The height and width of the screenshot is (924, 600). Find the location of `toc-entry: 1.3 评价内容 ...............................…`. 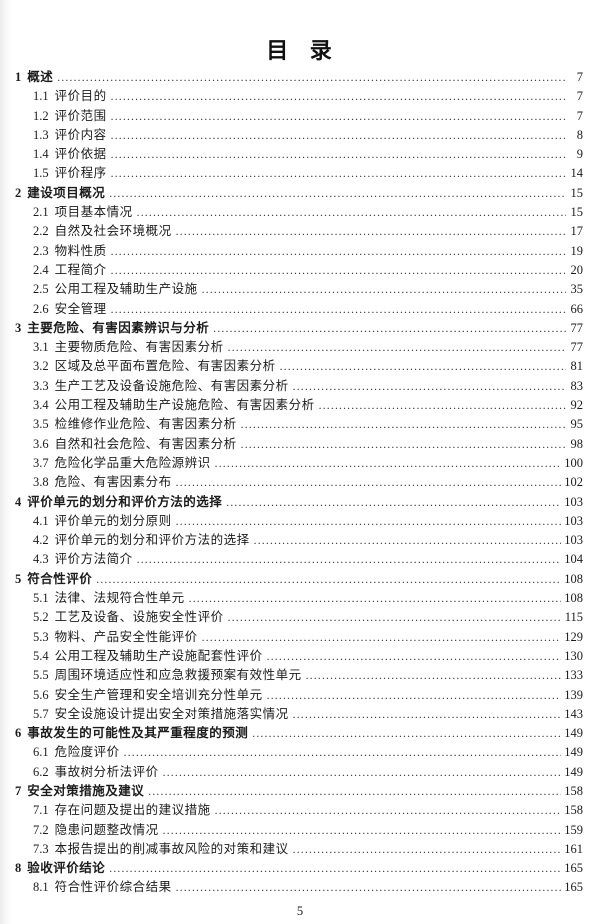

toc-entry: 1.3 评价内容 ...............................… is located at coordinates (299, 135).